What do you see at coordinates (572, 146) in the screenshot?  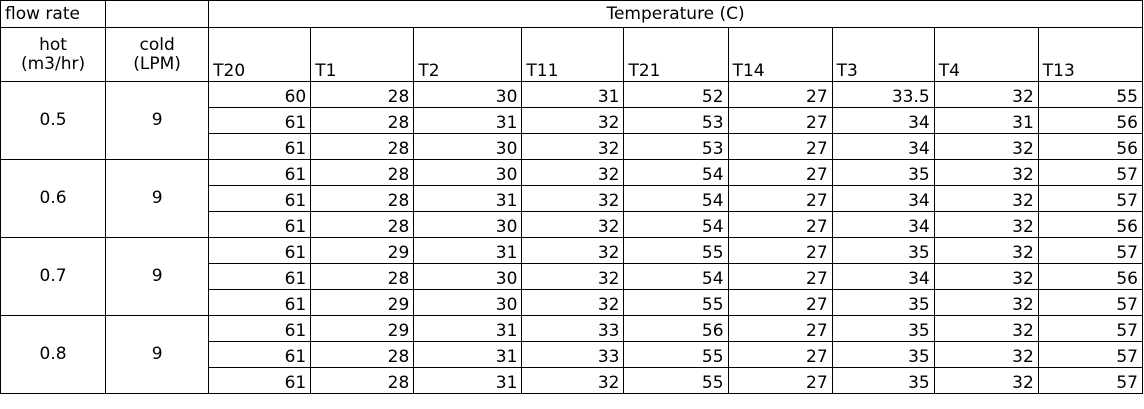 I see `table-row: 61 28 30 32 53 27 34 32 56` at bounding box center [572, 146].